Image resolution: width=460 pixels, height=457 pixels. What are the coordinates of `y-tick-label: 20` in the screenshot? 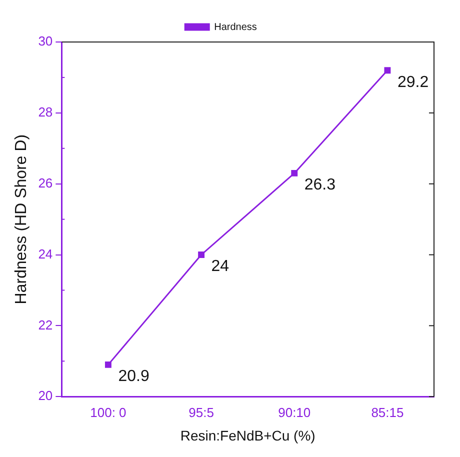 It's located at (45, 396).